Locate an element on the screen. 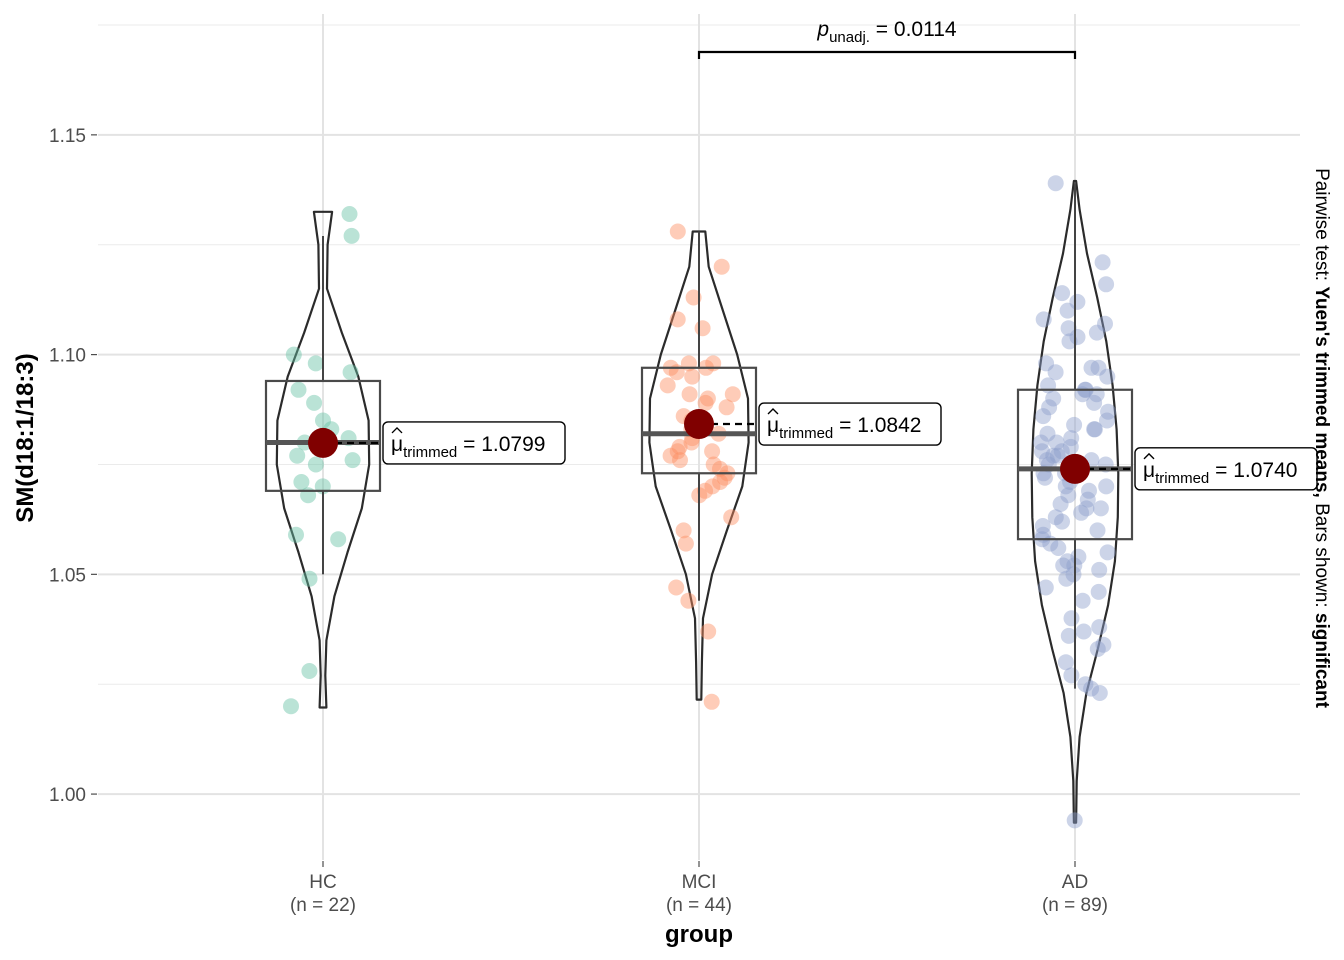 Image resolution: width=1344 pixels, height=960 pixels. p-symbol: p is located at coordinates (822, 29).